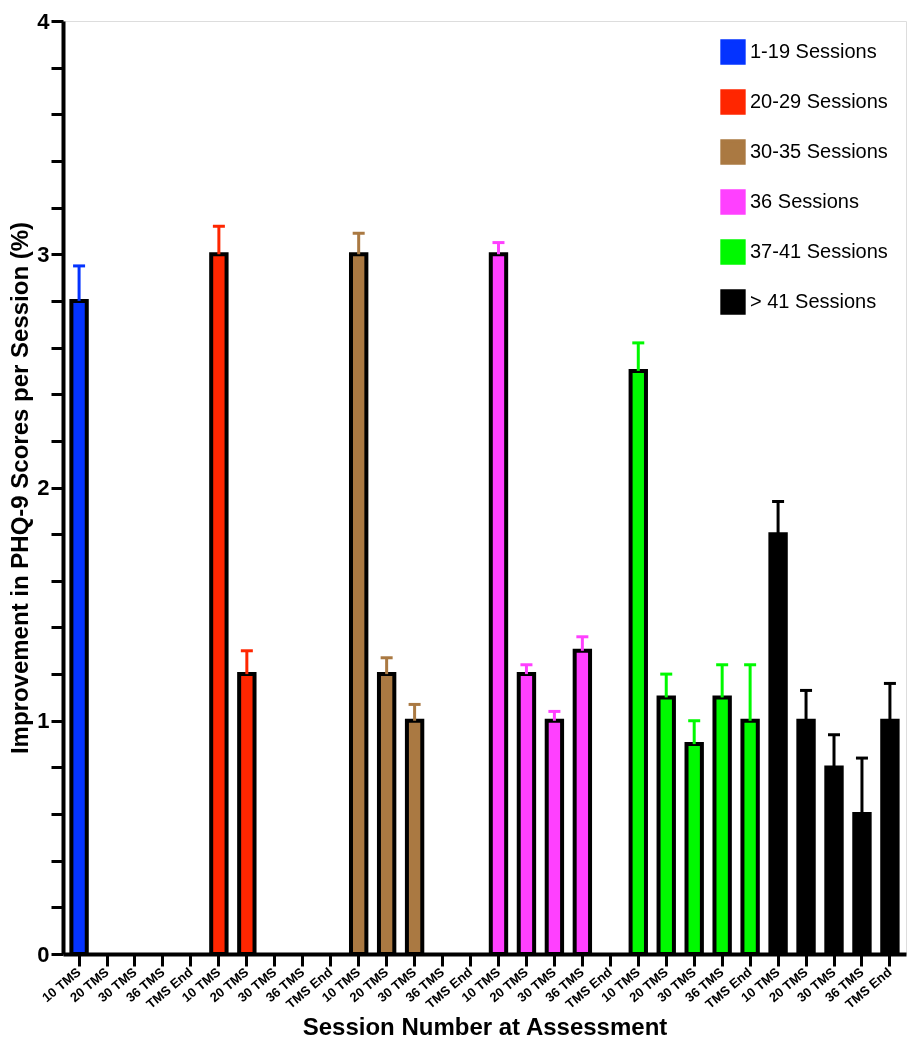  What do you see at coordinates (819, 101) in the screenshot?
I see `legend-label: 20-29 Sessions` at bounding box center [819, 101].